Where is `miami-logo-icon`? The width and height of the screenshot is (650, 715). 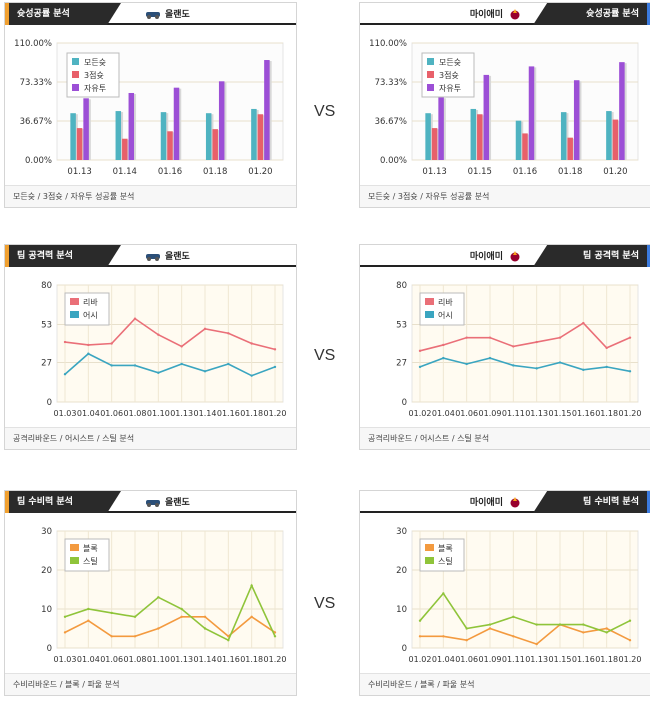 miami-logo-icon is located at coordinates (515, 255).